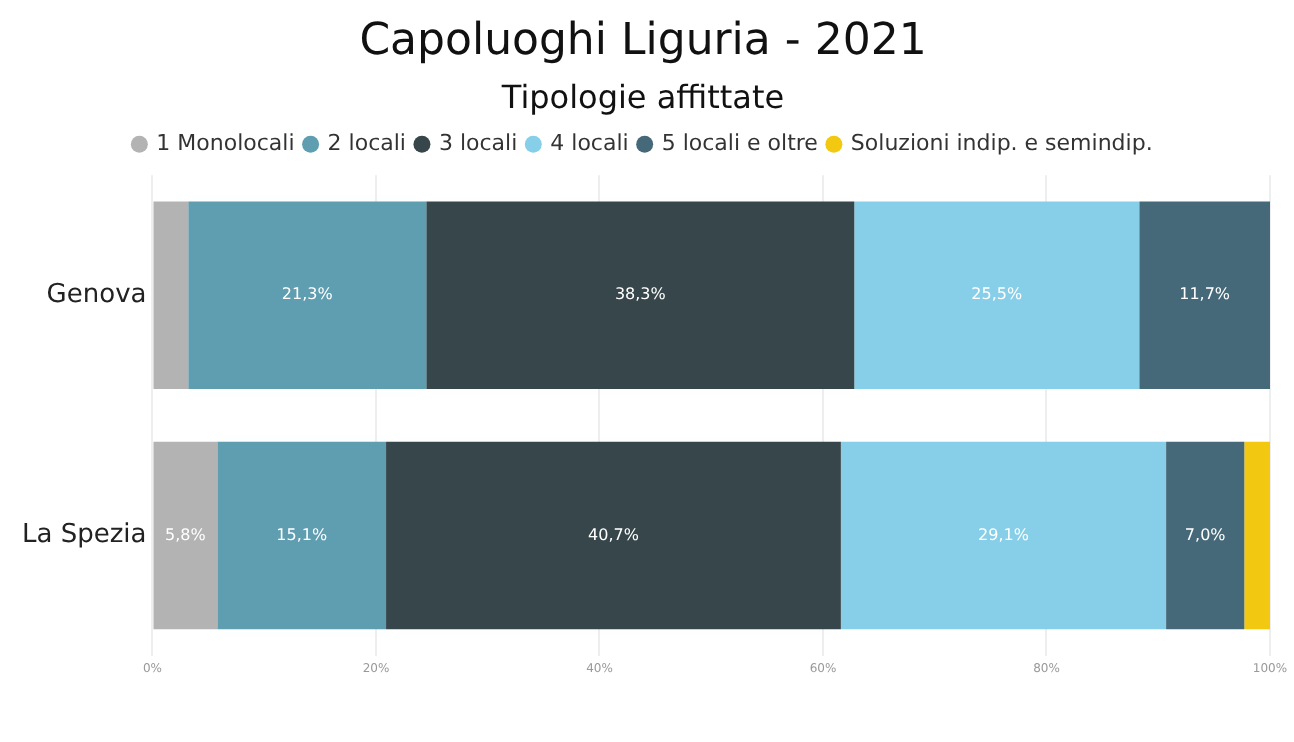  I want to click on data-label: 11,7%, so click(1205, 294).